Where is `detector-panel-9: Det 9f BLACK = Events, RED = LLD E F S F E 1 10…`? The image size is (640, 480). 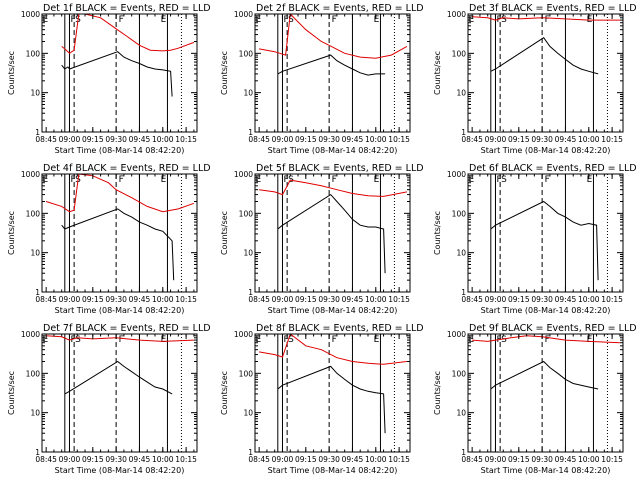
detector-panel-9: Det 9f BLACK = Events, RED = LLD E F S F E 1 10… is located at coordinates (532, 400).